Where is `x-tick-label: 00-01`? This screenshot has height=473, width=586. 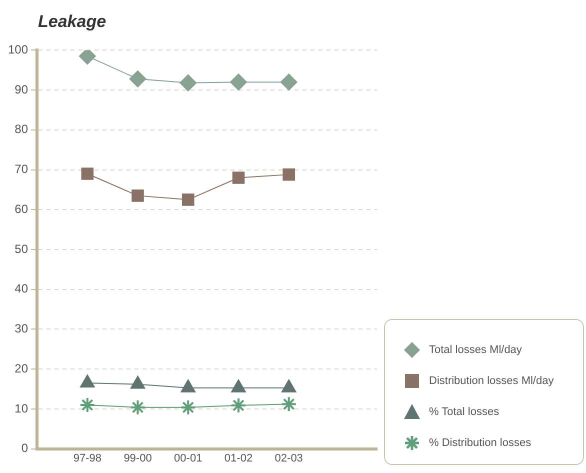 x-tick-label: 00-01 is located at coordinates (188, 458).